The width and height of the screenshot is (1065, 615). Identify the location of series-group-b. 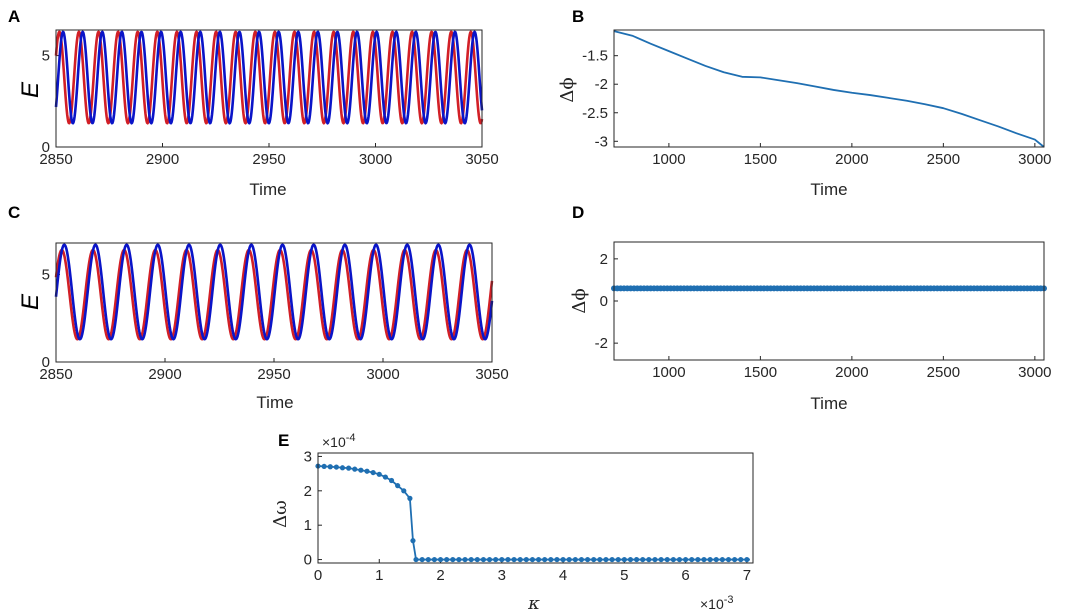
(829, 89).